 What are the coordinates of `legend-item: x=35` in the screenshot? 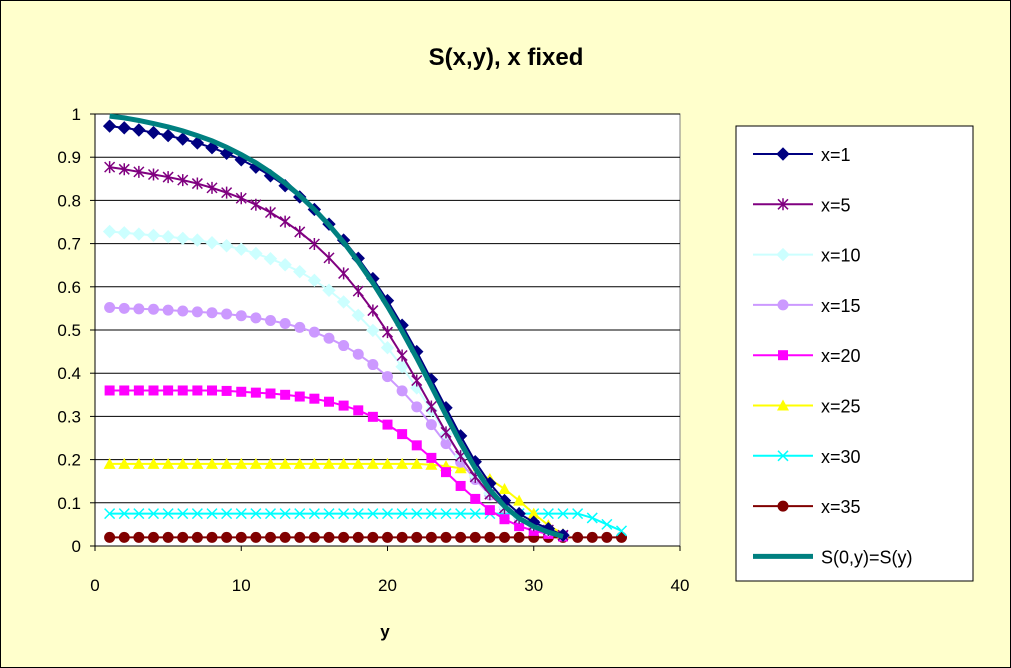 It's located at (807, 507).